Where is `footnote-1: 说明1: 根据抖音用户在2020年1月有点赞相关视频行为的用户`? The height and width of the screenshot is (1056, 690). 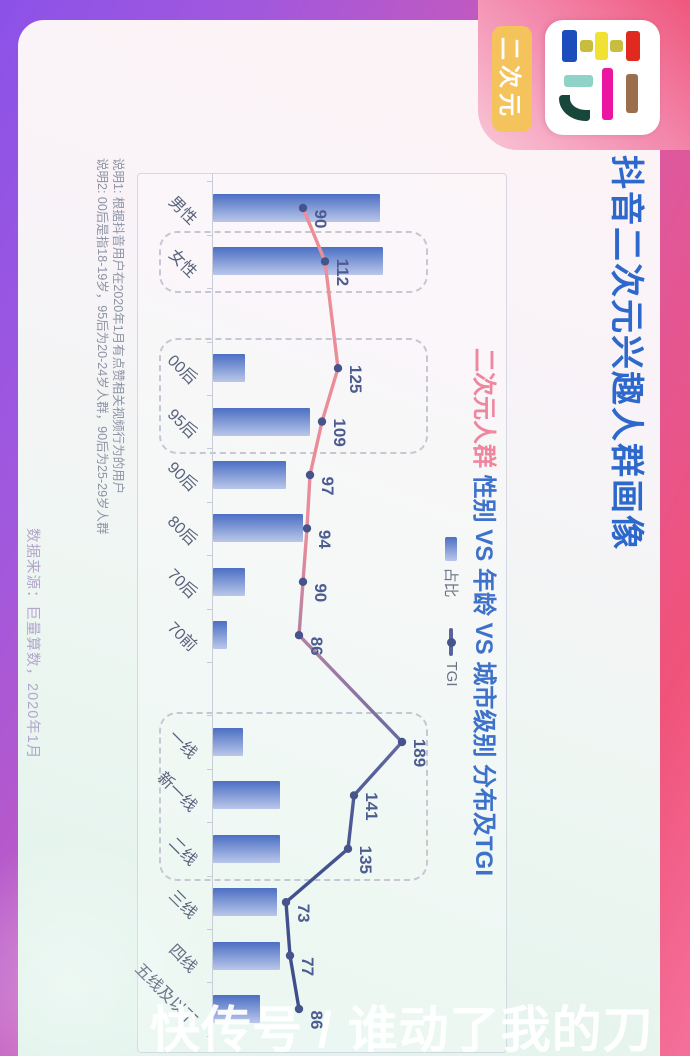 footnote-1: 说明1: 根据抖音用户在2020年1月有点赞相关视频行为的用户 is located at coordinates (118, 326).